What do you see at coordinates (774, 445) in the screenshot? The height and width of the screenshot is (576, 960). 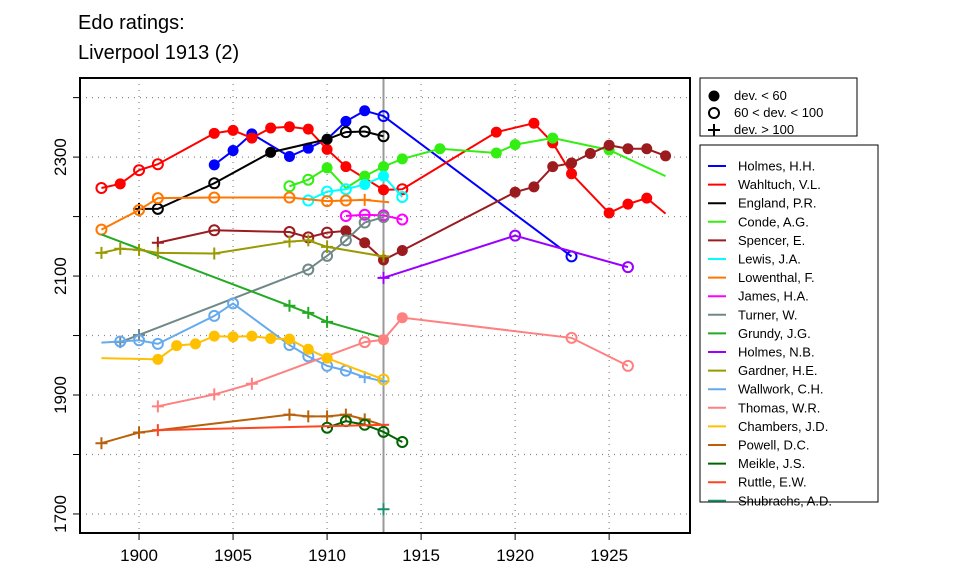 I see `legend-label: Powell, D.C.` at bounding box center [774, 445].